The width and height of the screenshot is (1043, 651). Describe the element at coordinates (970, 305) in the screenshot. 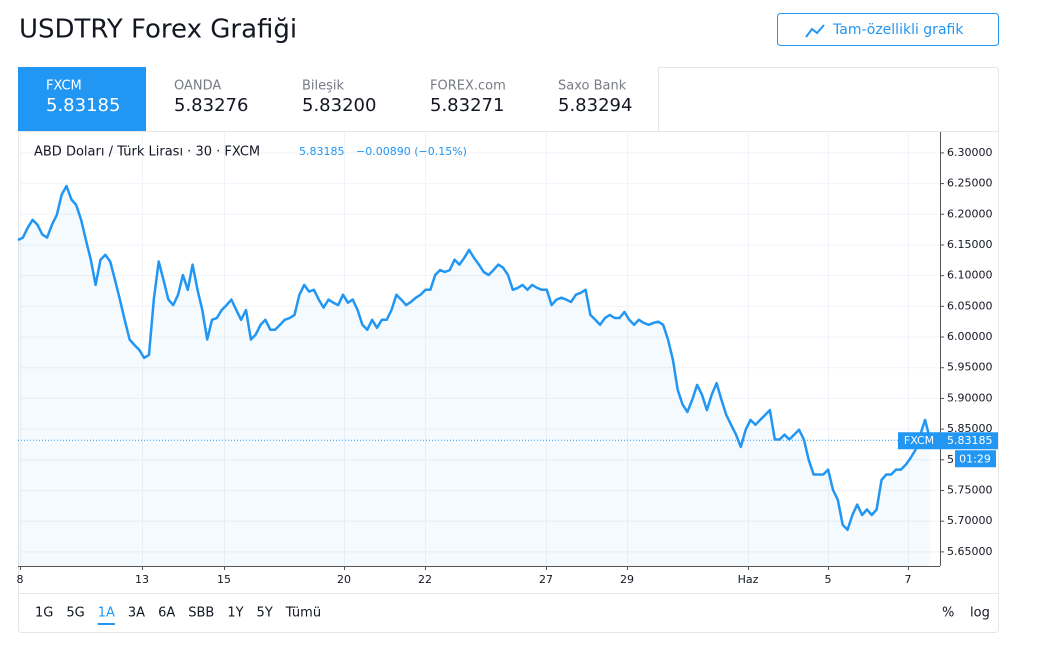

I see `y-tick-label: 6.05000` at that location.